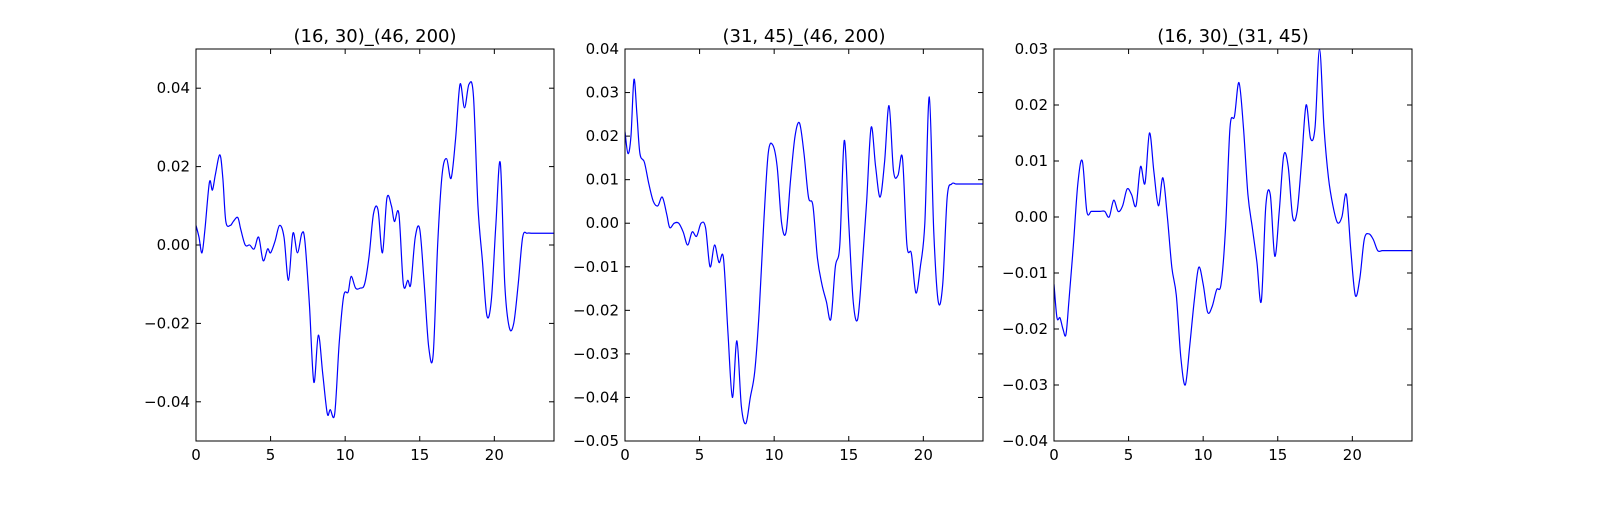 Image resolution: width=1600 pixels, height=505 pixels. I want to click on panel-3-xtick-label: 15, so click(1277, 455).